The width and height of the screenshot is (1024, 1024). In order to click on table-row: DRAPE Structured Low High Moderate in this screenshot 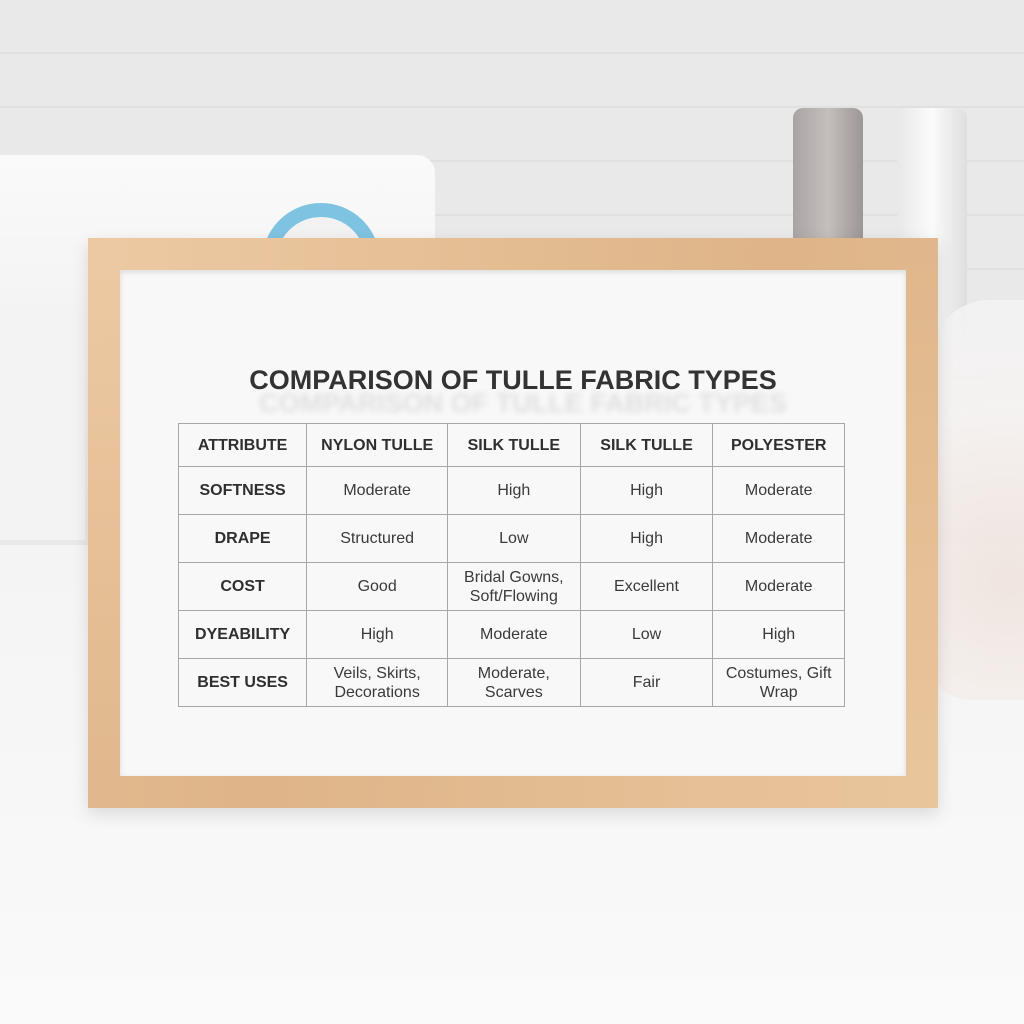, I will do `click(511, 538)`.